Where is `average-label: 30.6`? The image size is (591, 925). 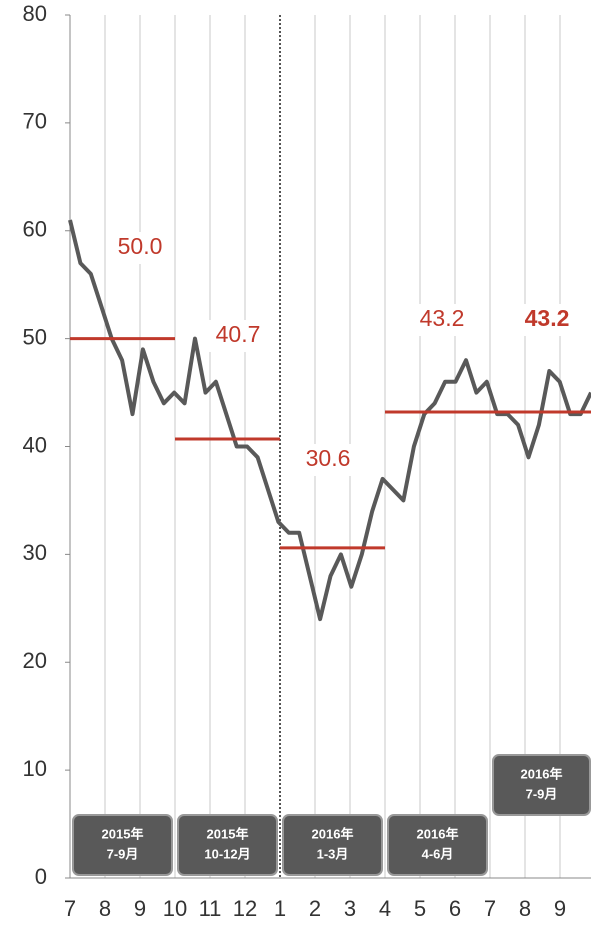 average-label: 30.6 is located at coordinates (328, 458).